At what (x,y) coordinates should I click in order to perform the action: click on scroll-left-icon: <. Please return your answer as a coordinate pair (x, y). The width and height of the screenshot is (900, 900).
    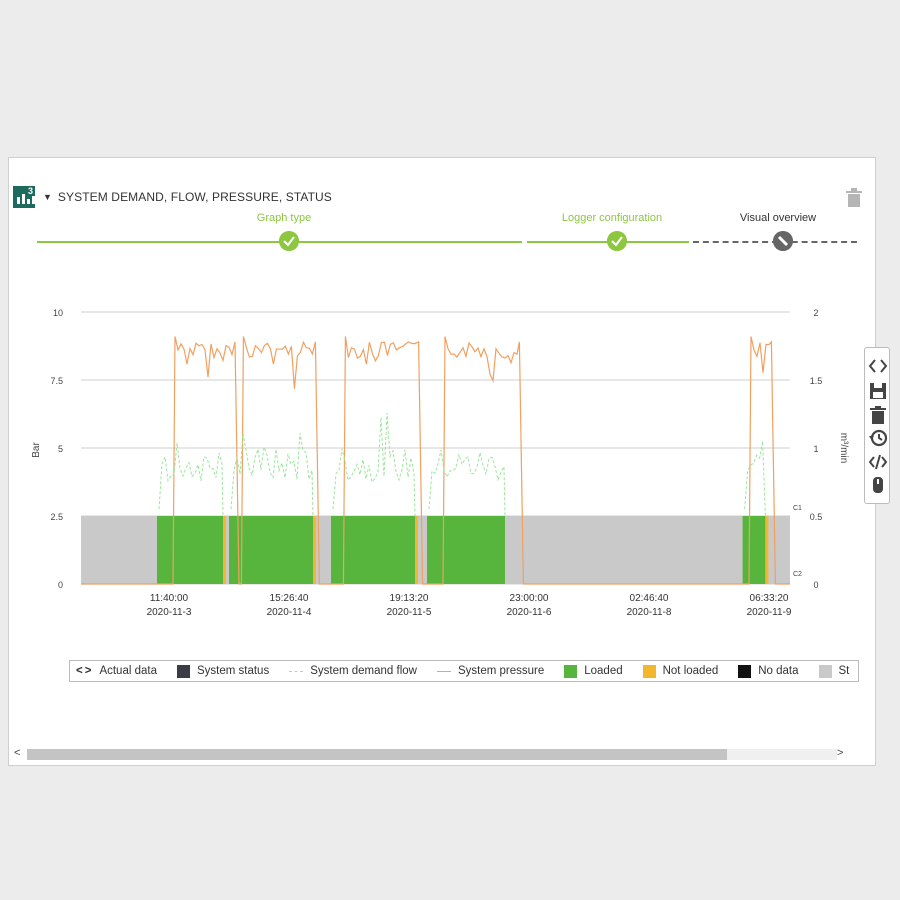
    Looking at the image, I should click on (17, 753).